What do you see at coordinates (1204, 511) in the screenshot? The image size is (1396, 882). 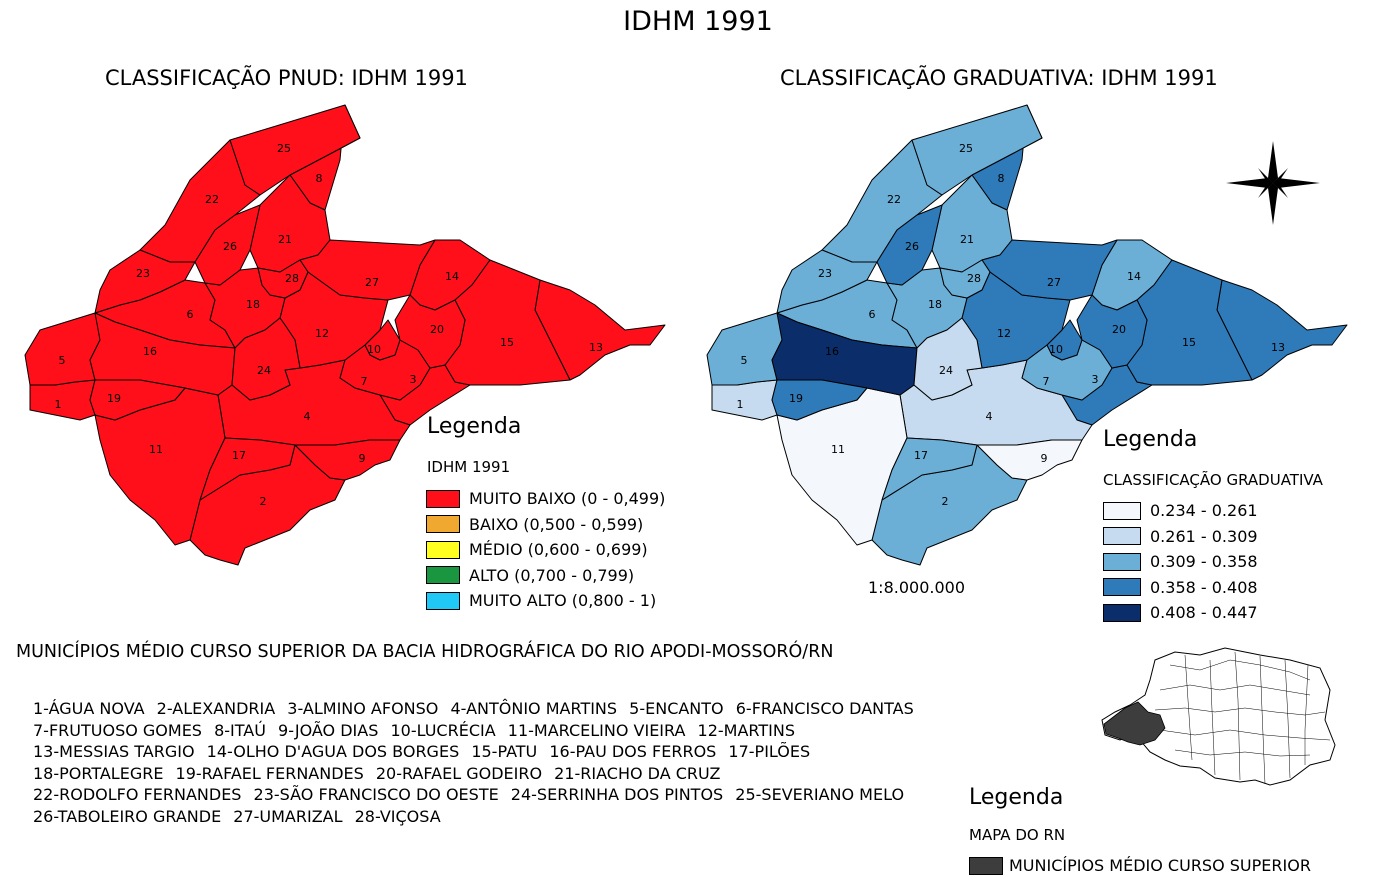 I see `legend-label: 0.234 - 0.261` at bounding box center [1204, 511].